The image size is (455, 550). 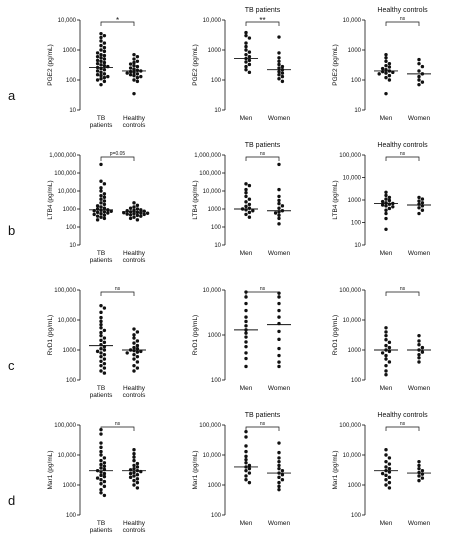 I want to click on panel-letter: b, so click(x=11, y=230).